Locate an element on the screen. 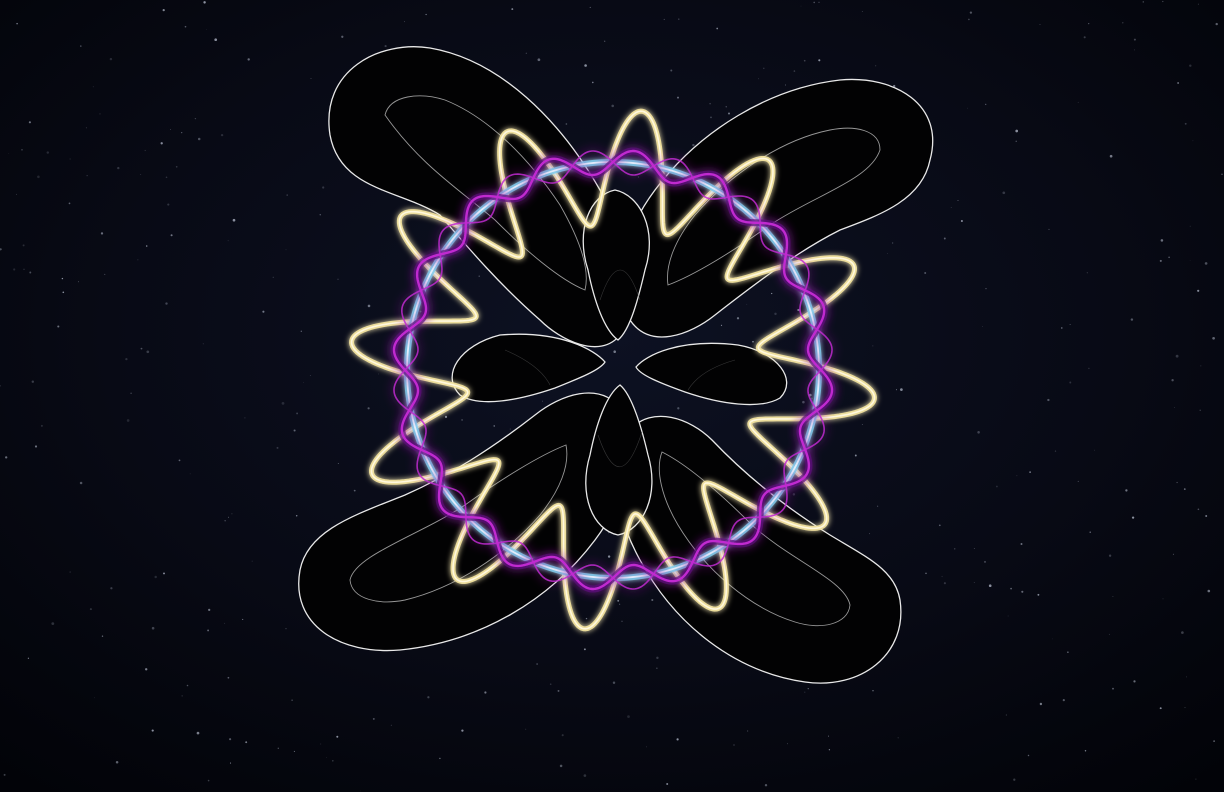 This screenshot has width=1224, height=792. ribbon-petal-upper-right-inner is located at coordinates (774, 206).